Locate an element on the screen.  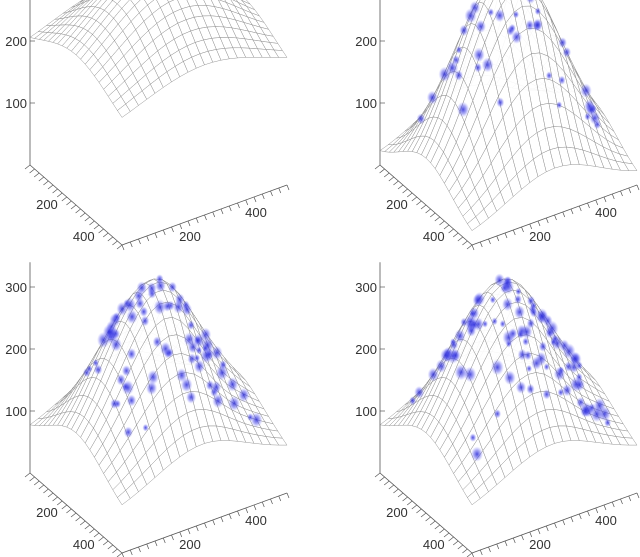
y-tick-label: 200 is located at coordinates (47, 512).